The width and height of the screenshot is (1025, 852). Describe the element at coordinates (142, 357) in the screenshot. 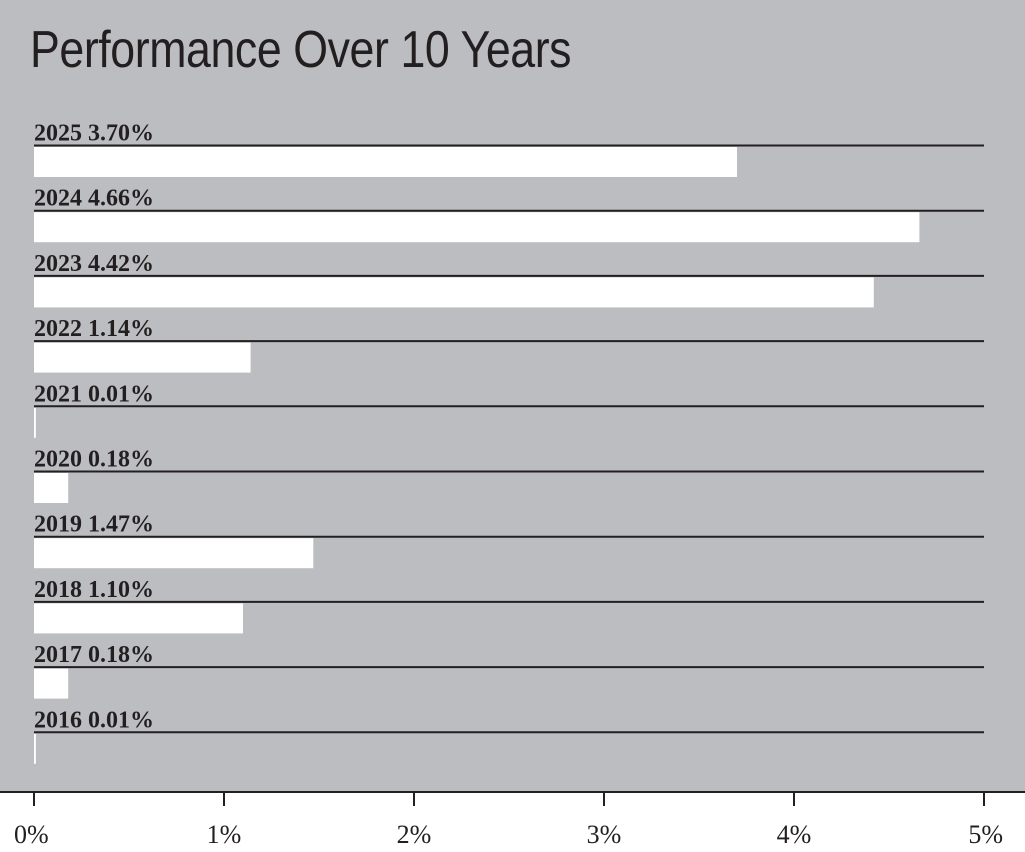

I see `bar-2022` at that location.